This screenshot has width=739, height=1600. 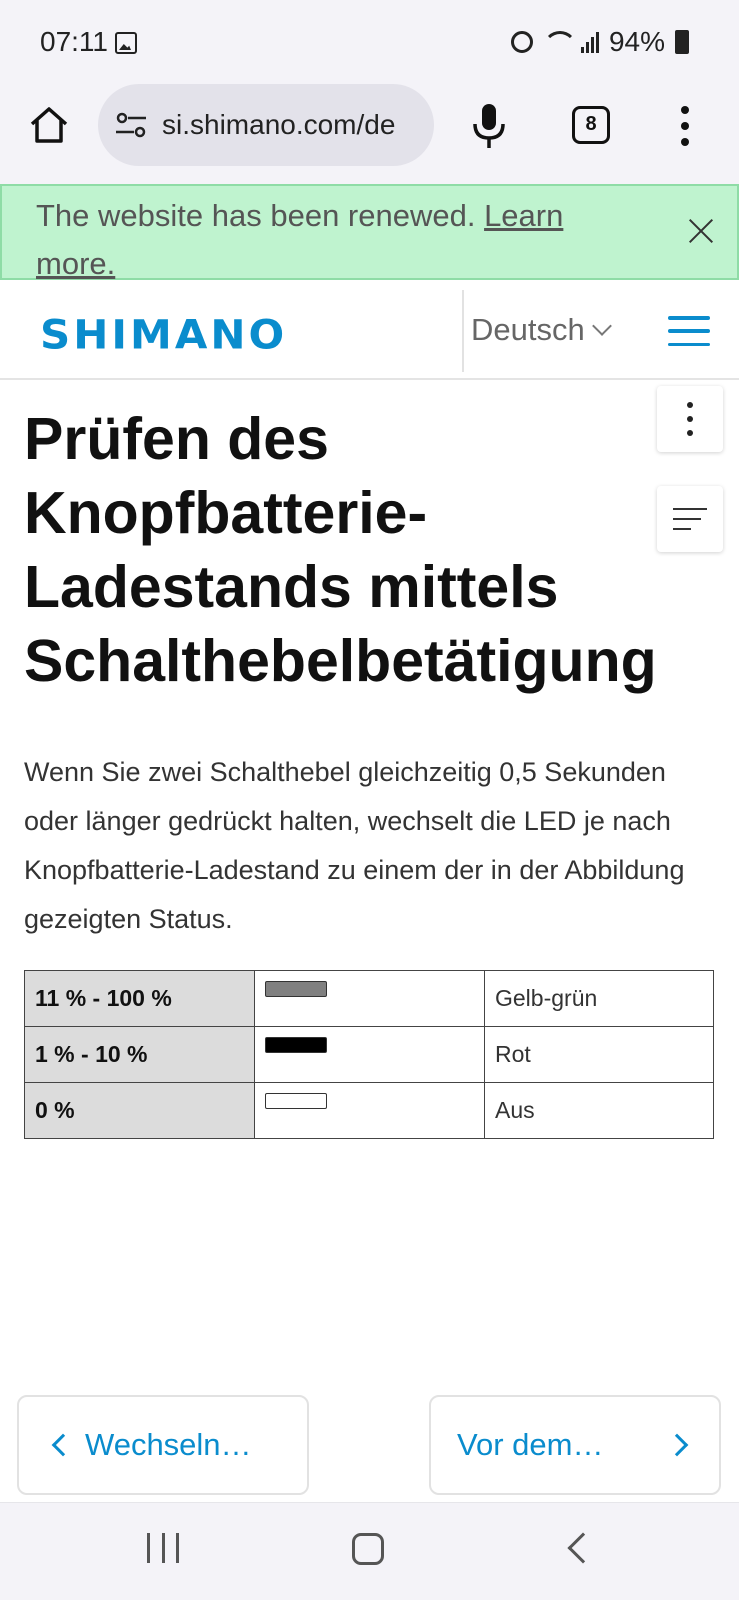 What do you see at coordinates (591, 125) in the screenshot?
I see `tab-switcher-button: 8` at bounding box center [591, 125].